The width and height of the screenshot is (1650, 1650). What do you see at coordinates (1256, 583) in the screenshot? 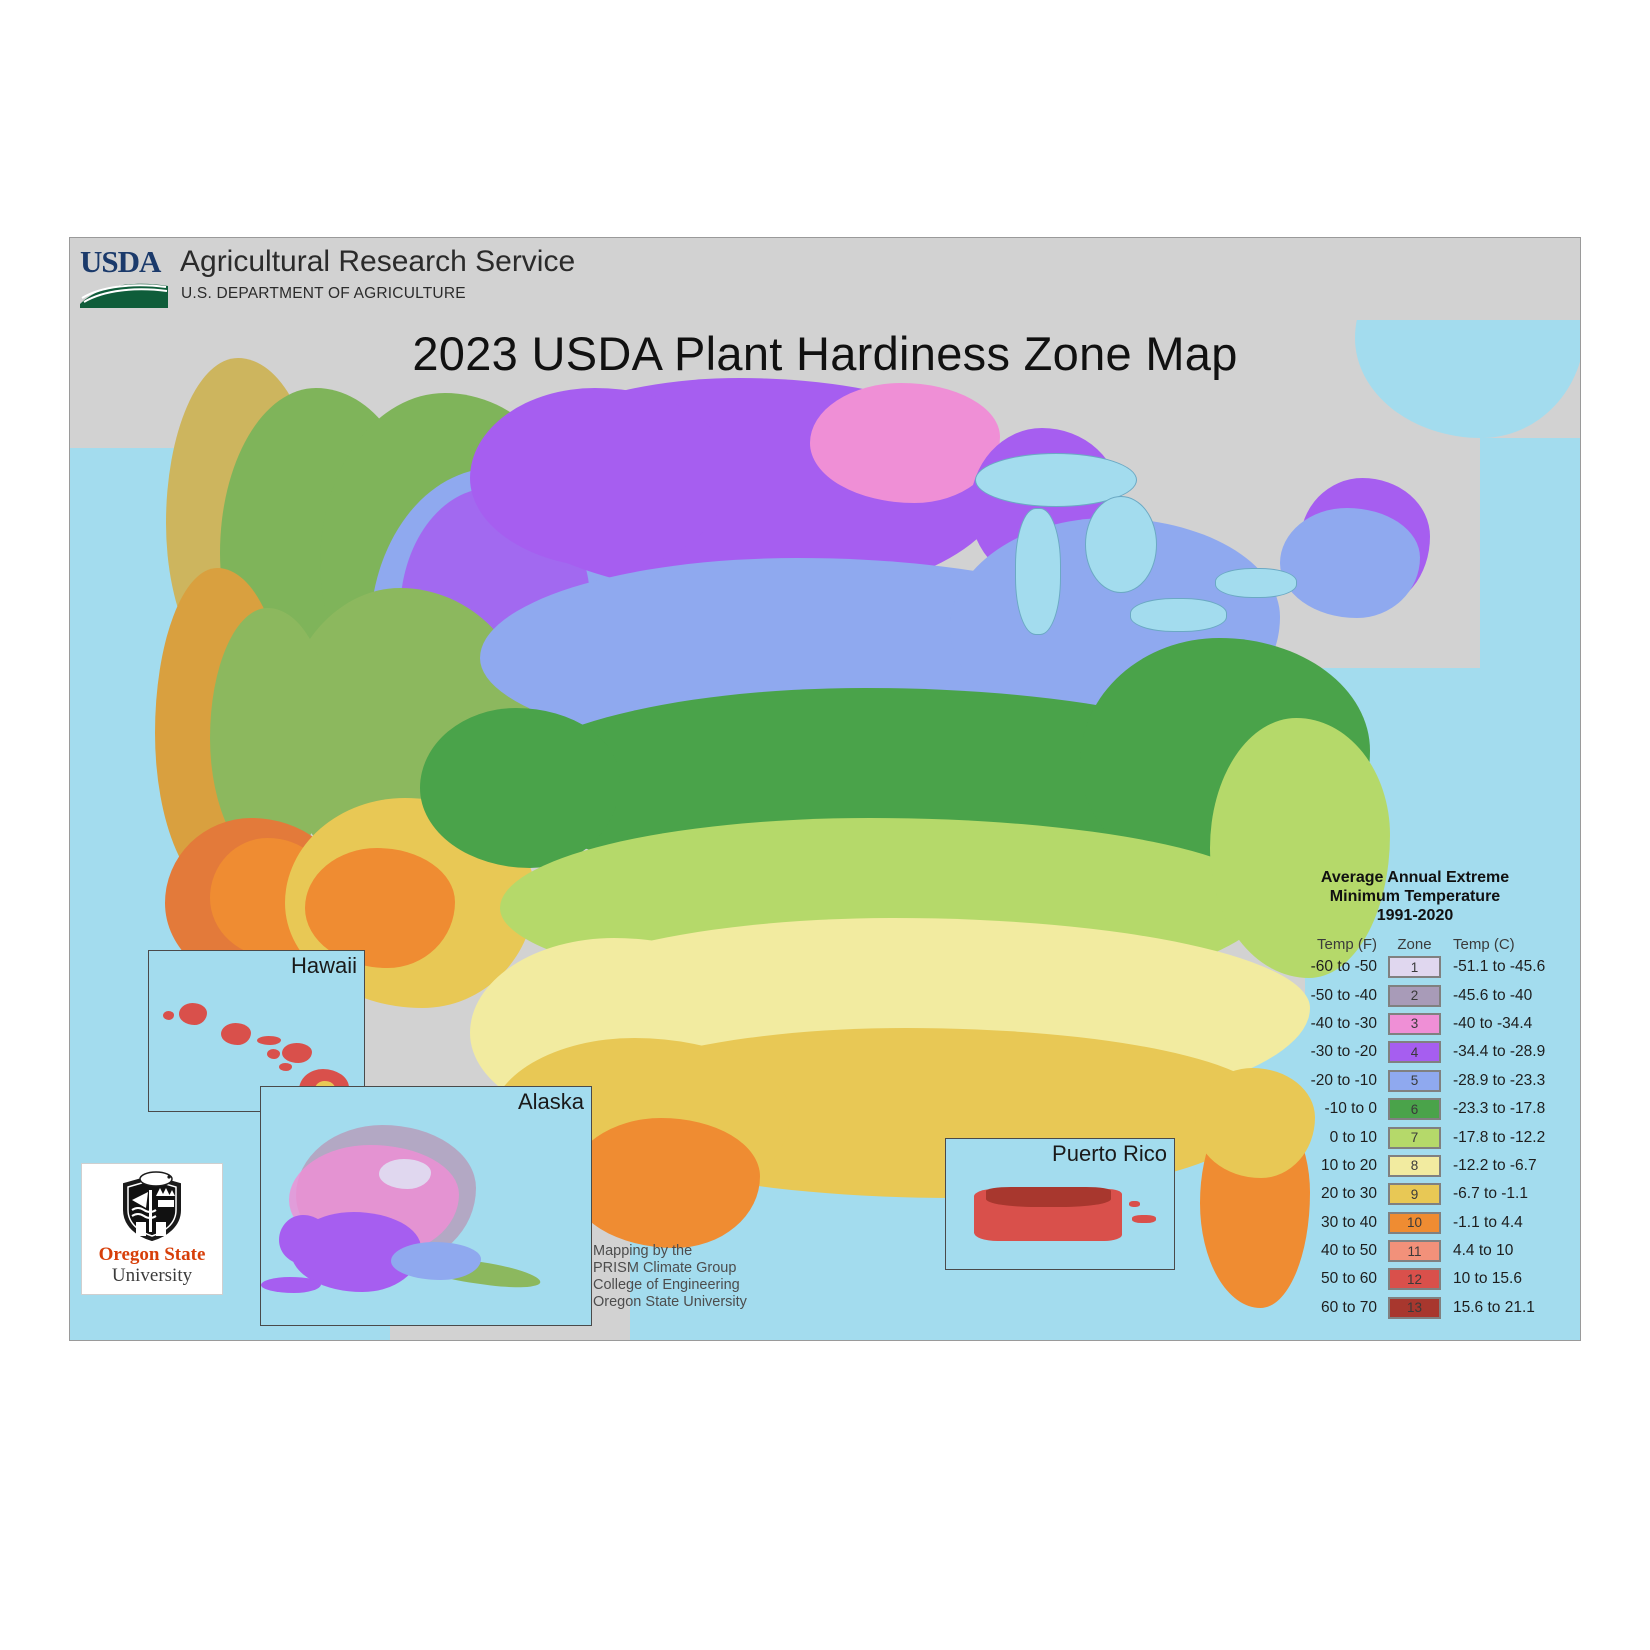
I see `lake-ontario` at bounding box center [1256, 583].